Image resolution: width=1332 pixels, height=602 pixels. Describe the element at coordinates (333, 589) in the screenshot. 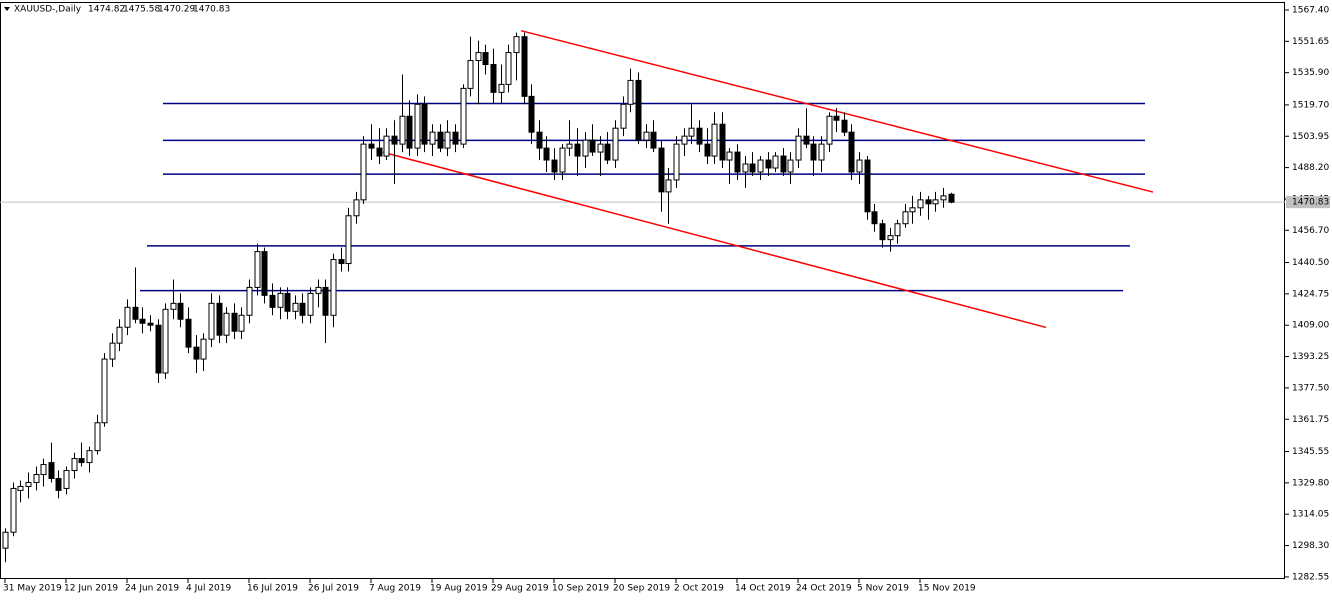

I see `x-tick-label: 26 Jul 2019` at that location.